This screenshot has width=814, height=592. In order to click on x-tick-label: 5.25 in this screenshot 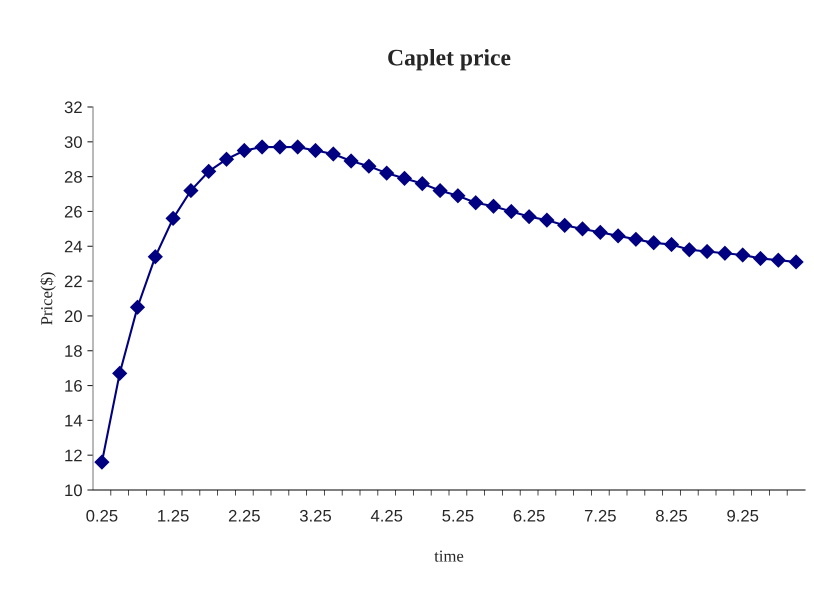, I will do `click(458, 516)`.